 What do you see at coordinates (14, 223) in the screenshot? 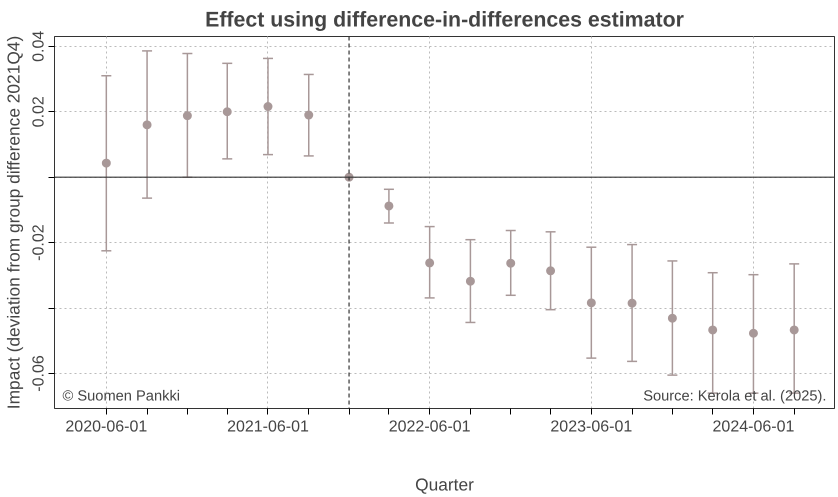
I see `y-axis-title: Impact (deviation from group difference 2021Q4)` at bounding box center [14, 223].